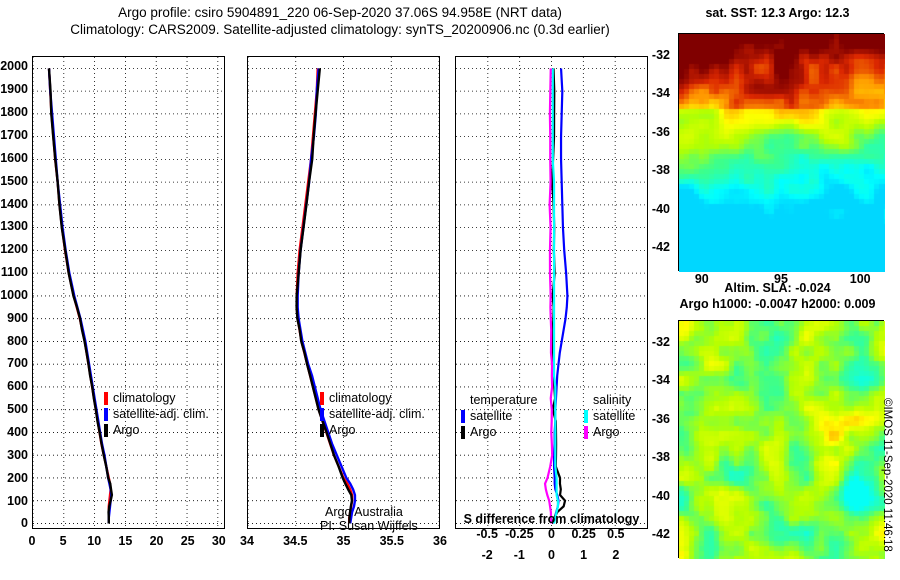  What do you see at coordinates (322, 430) in the screenshot?
I see `legend-swatch-argo-salt` at bounding box center [322, 430].